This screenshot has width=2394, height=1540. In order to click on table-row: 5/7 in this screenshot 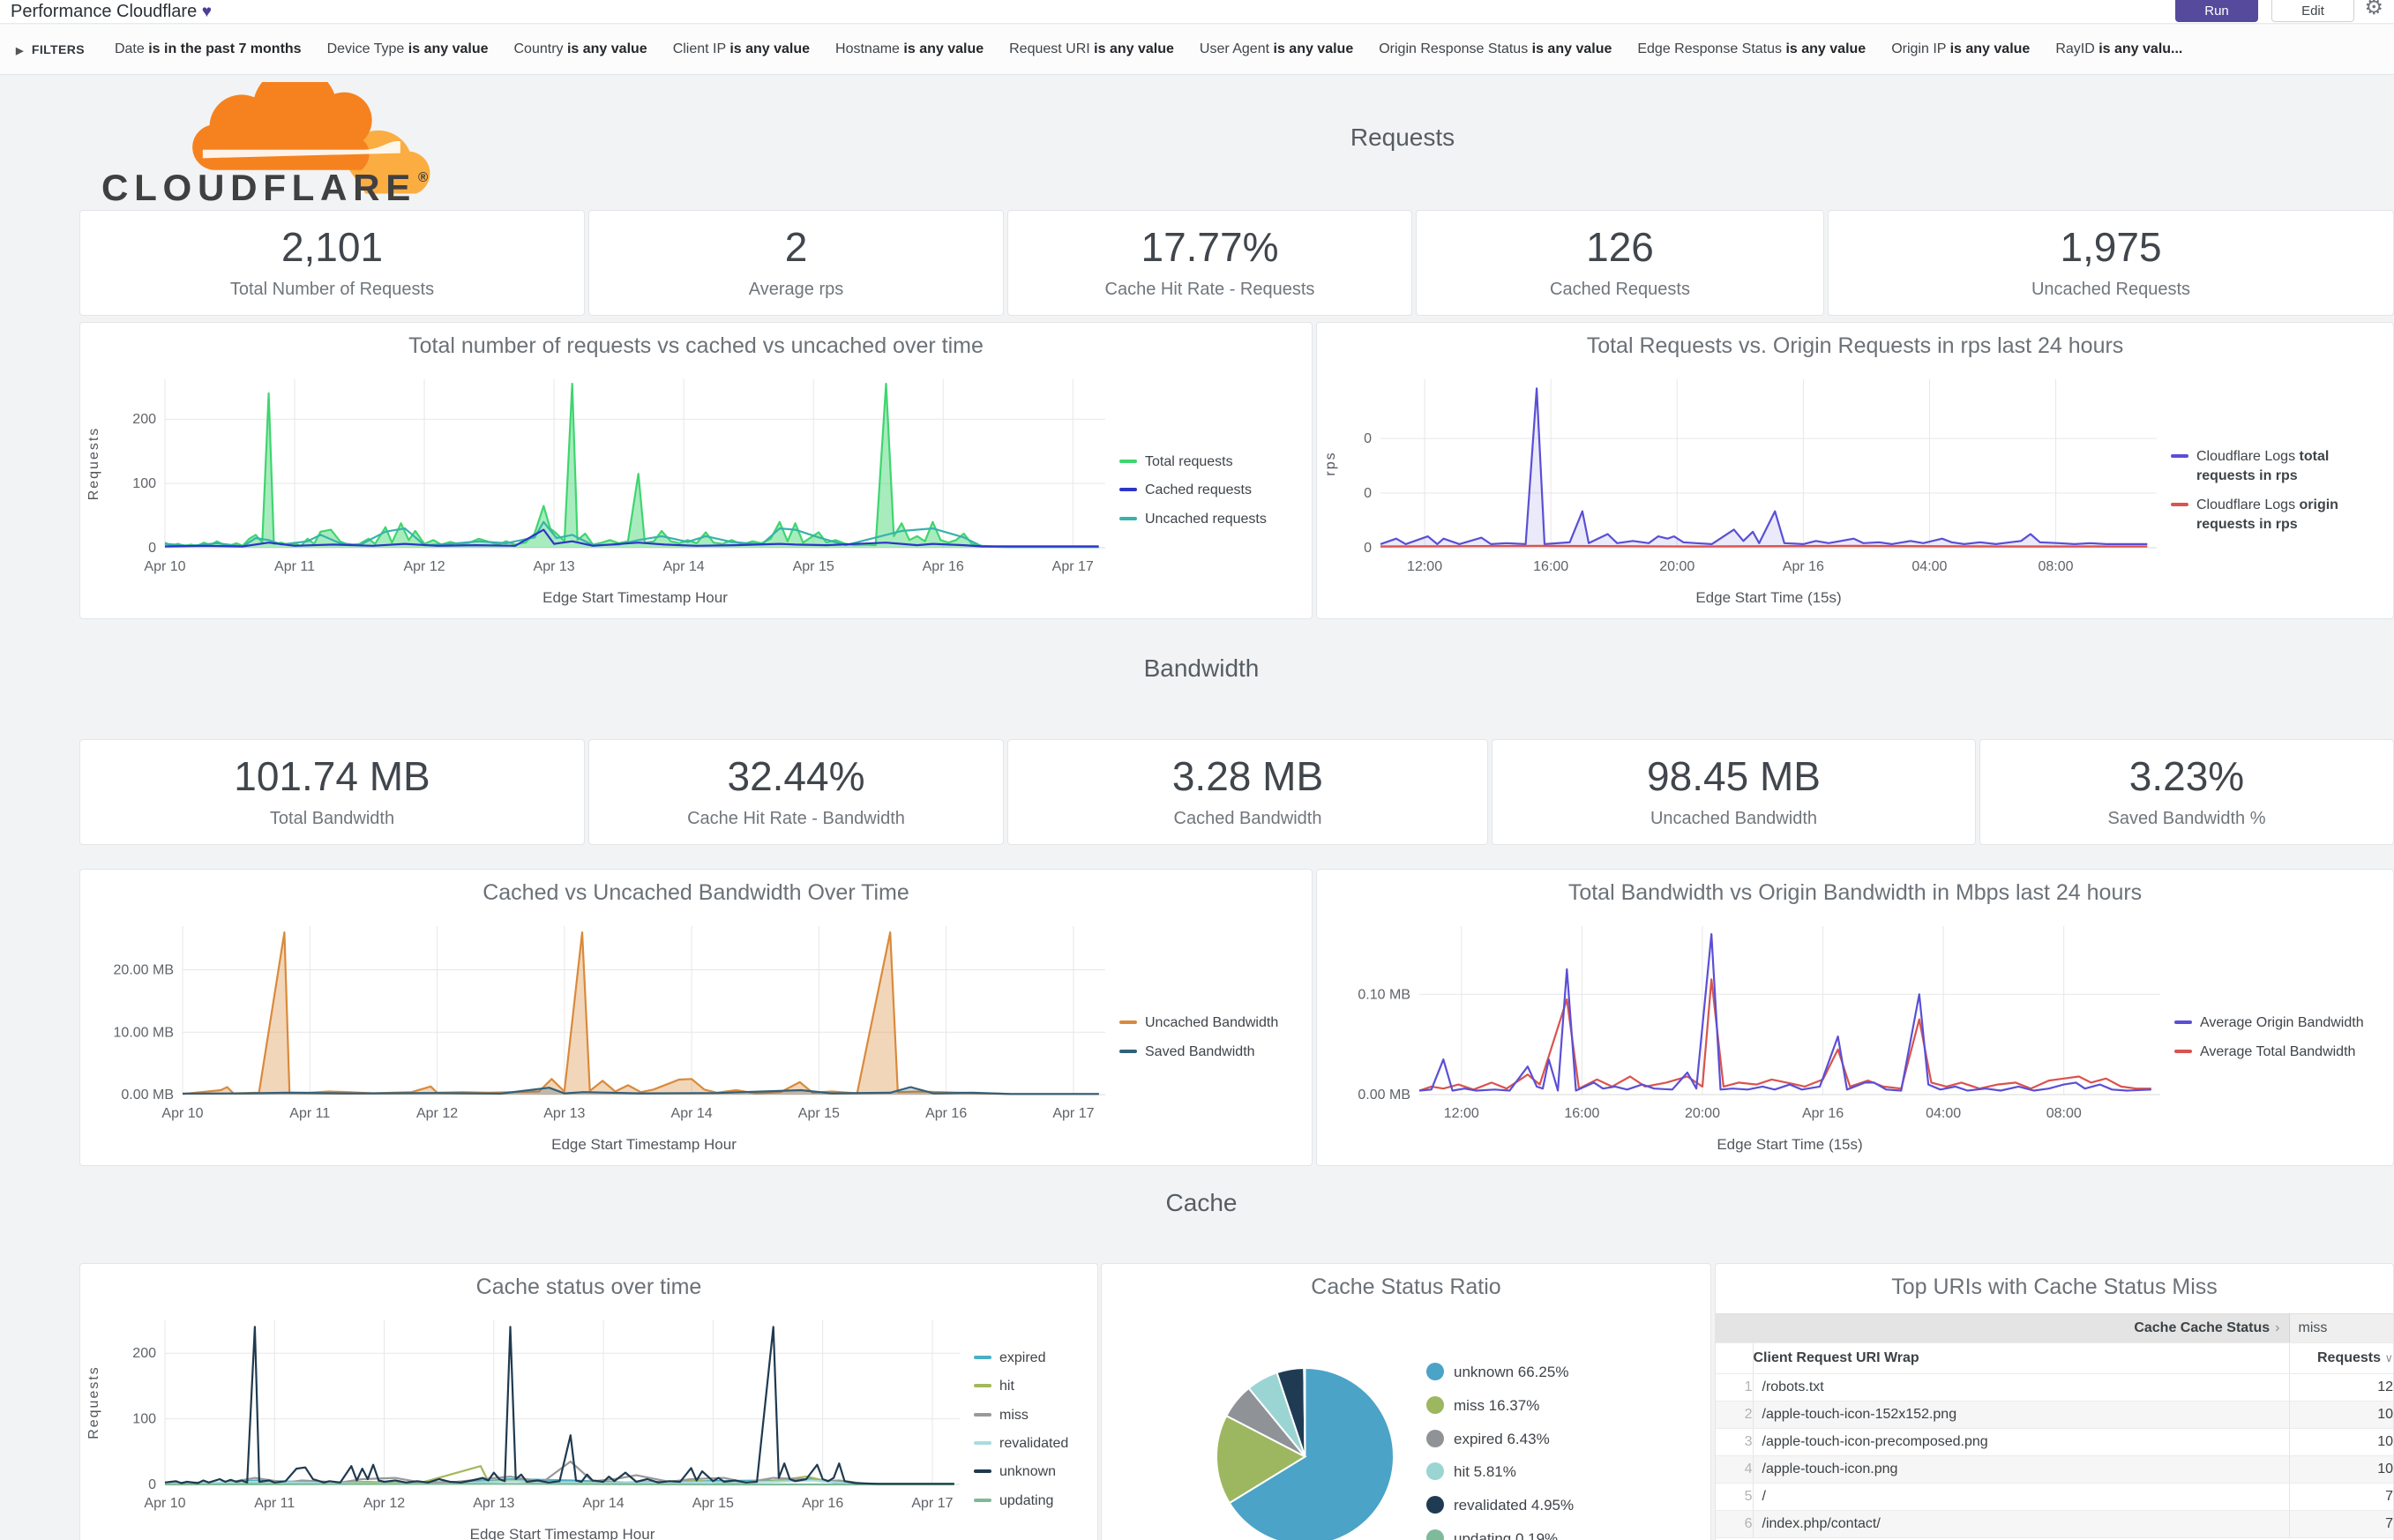, I will do `click(2054, 1497)`.